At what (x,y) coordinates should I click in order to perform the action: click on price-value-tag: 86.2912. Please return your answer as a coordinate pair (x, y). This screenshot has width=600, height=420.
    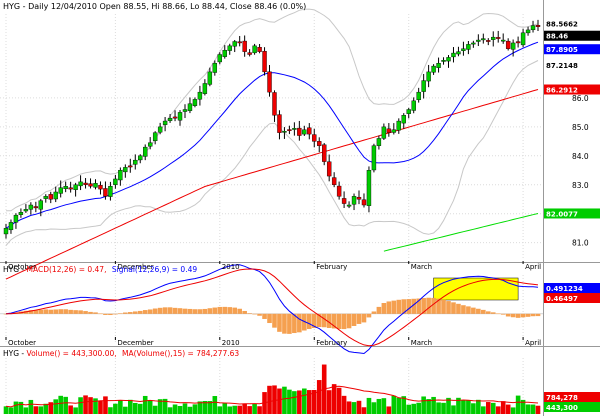
    Looking at the image, I should click on (562, 91).